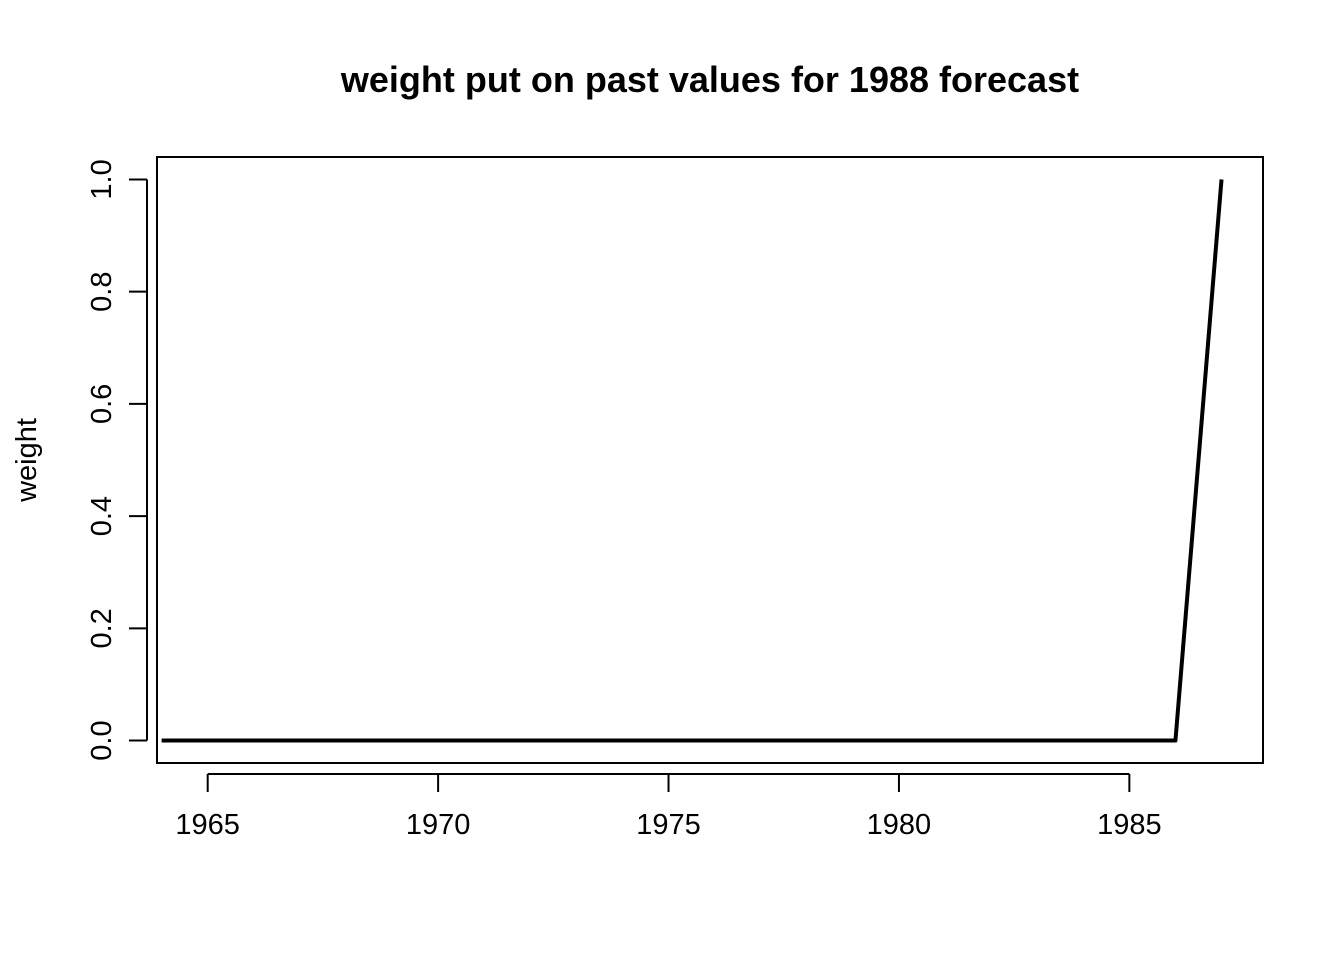 The image size is (1344, 960). What do you see at coordinates (1129, 825) in the screenshot?
I see `x-tick-label: 1985` at bounding box center [1129, 825].